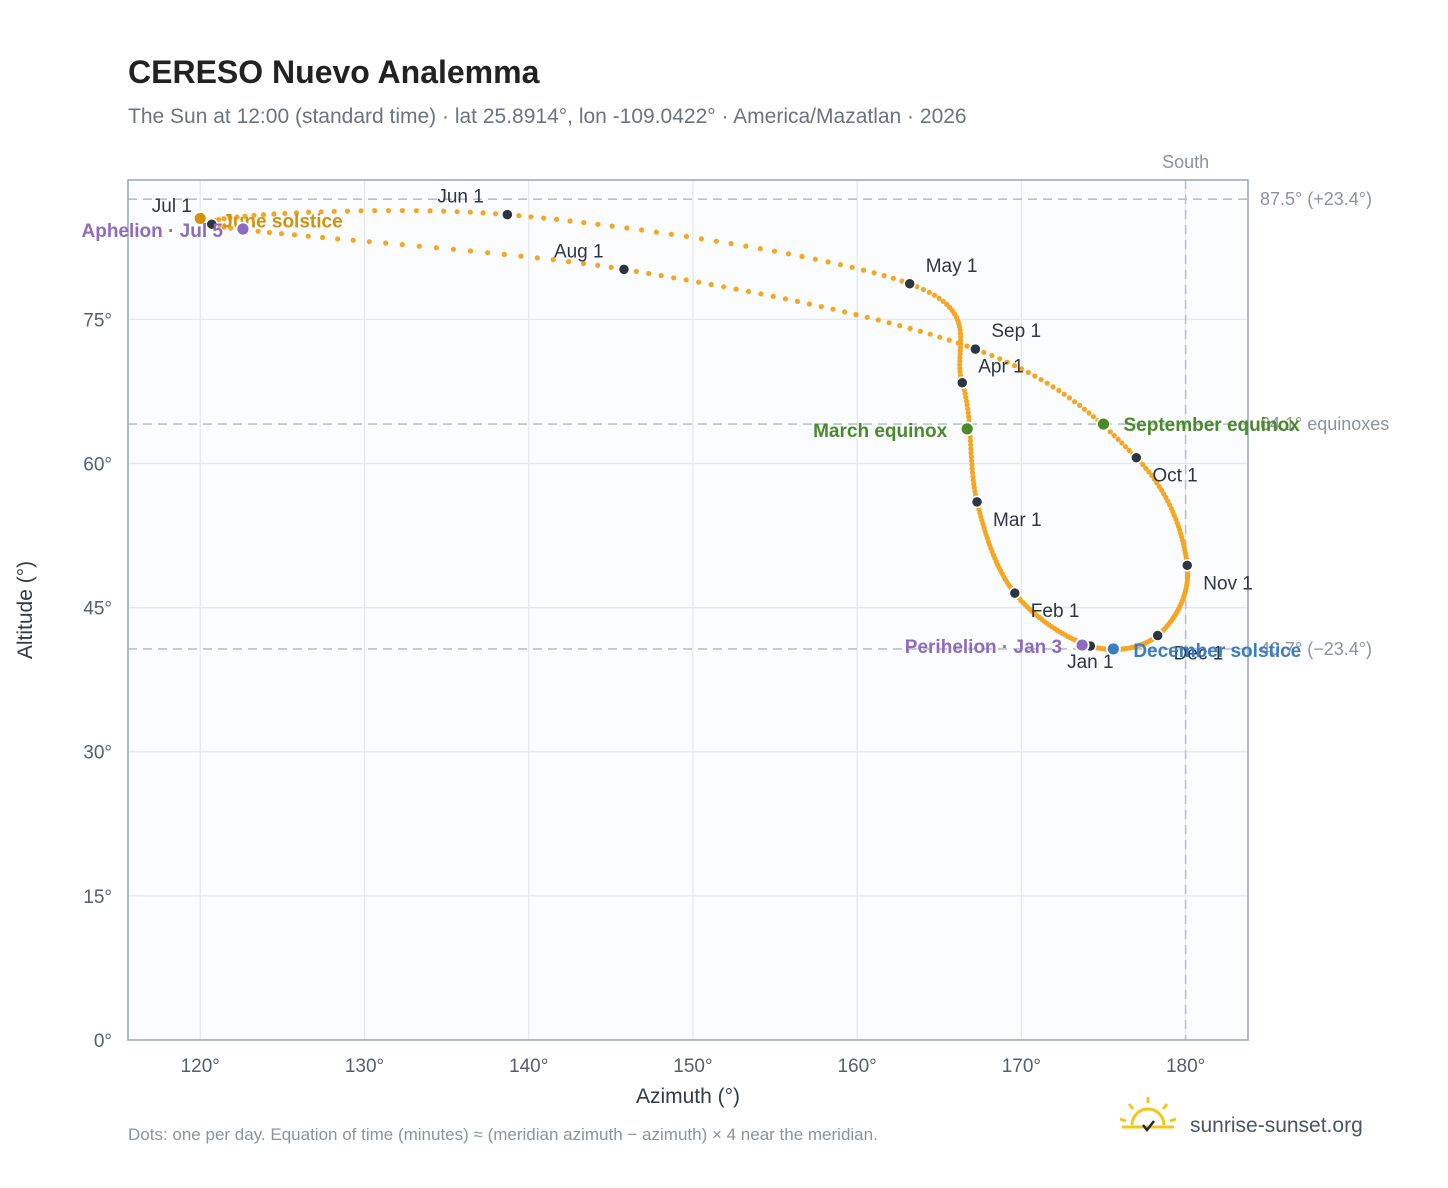 The width and height of the screenshot is (1448, 1188). What do you see at coordinates (97, 320) in the screenshot?
I see `y-tick-label: 75°` at bounding box center [97, 320].